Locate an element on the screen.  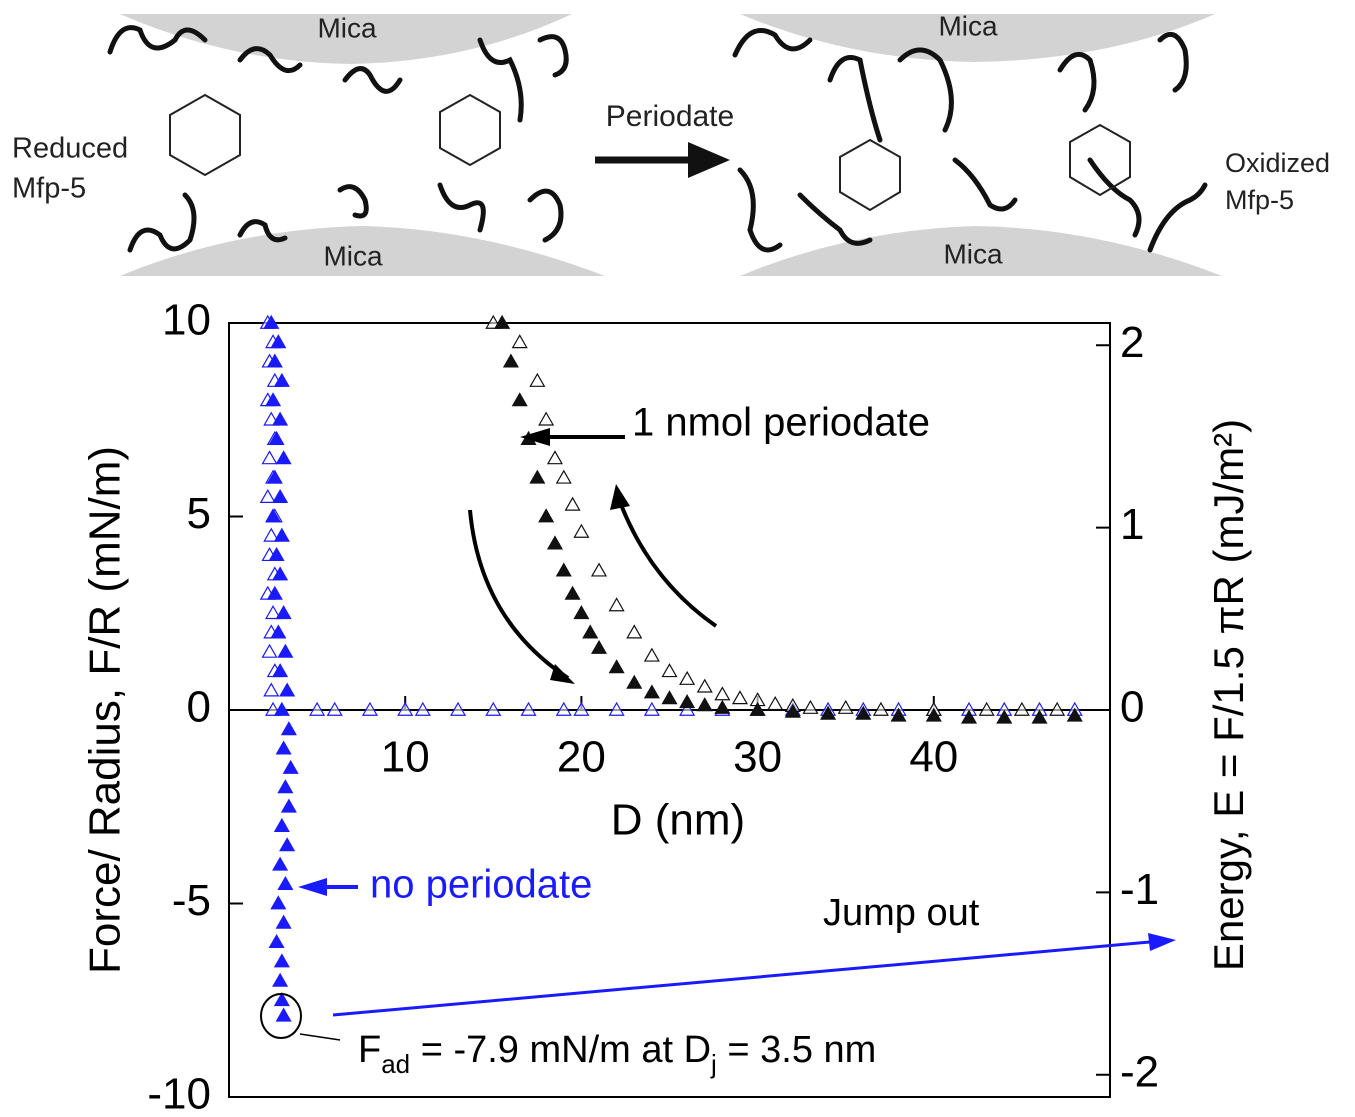
annotation: no periodate is located at coordinates (481, 885).